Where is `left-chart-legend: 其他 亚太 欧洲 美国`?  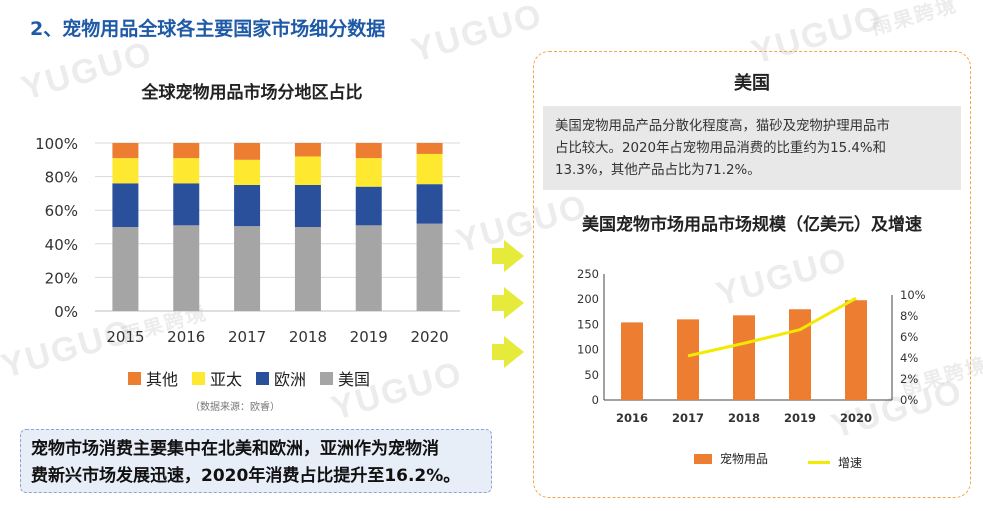
left-chart-legend: 其他 亚太 欧洲 美国 is located at coordinates (256, 378).